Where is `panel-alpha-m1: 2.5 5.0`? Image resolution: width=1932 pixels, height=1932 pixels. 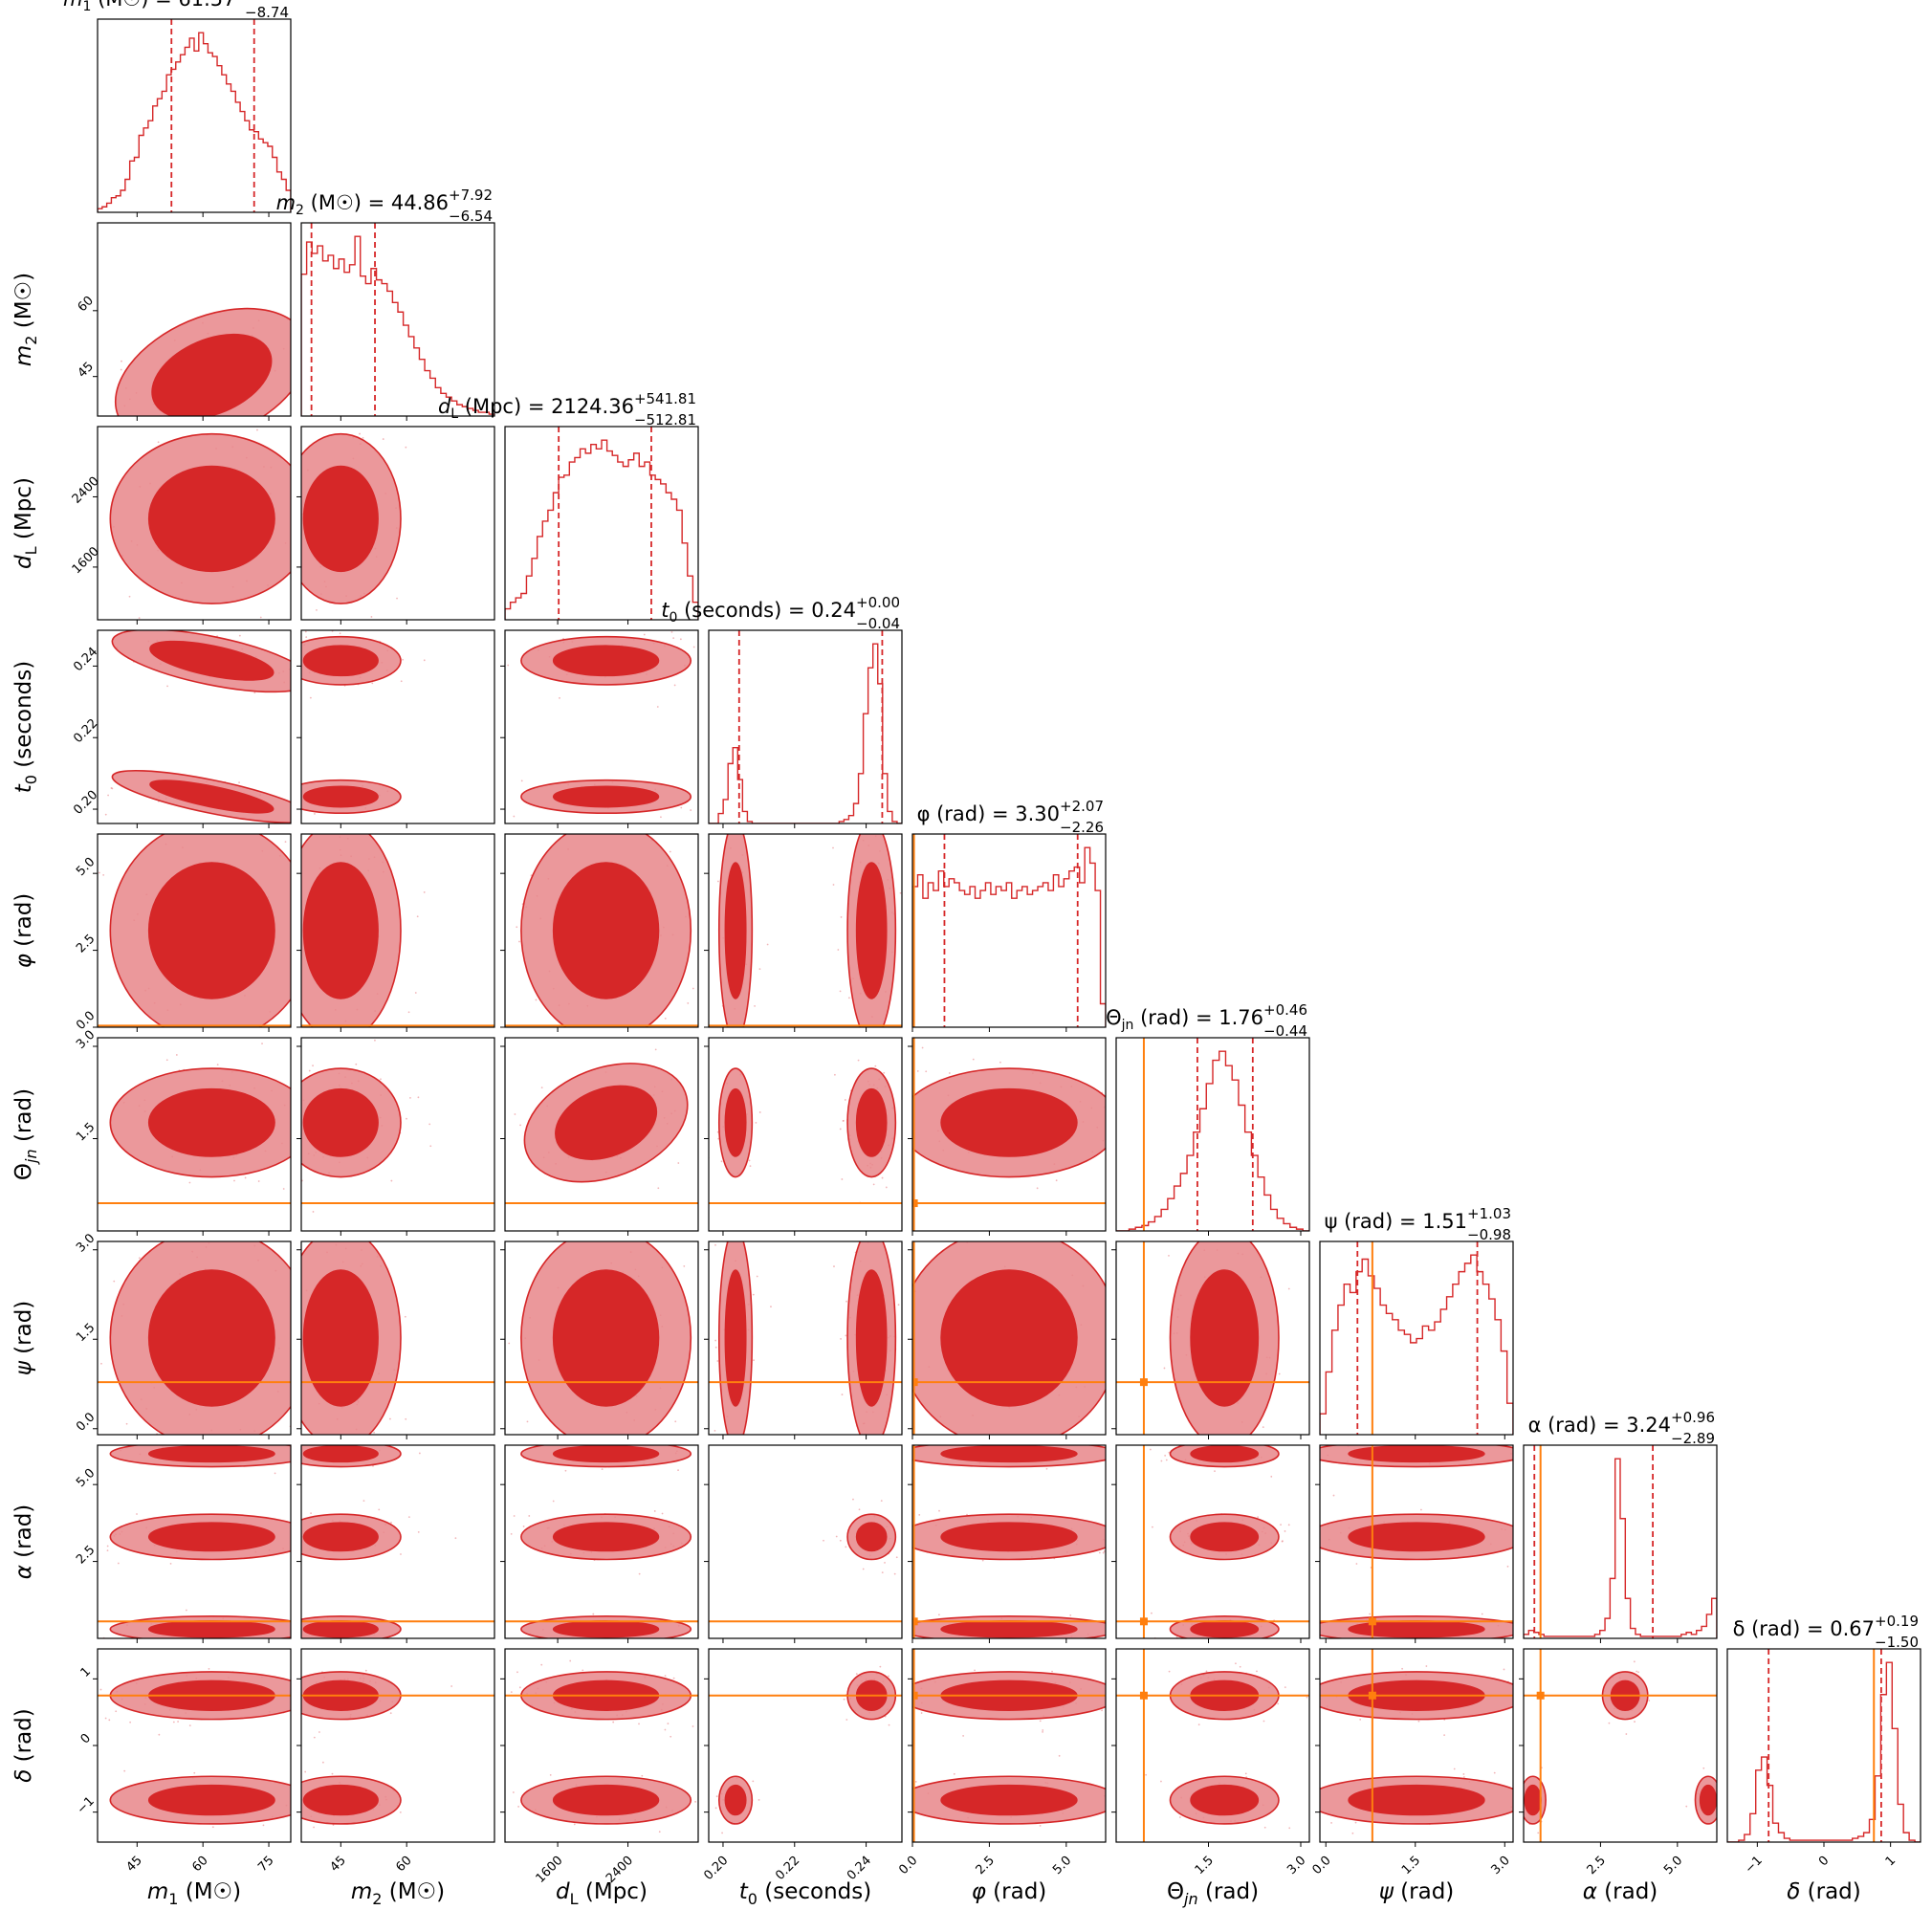
panel-alpha-m1: 2.5 5.0 is located at coordinates (183, 1543).